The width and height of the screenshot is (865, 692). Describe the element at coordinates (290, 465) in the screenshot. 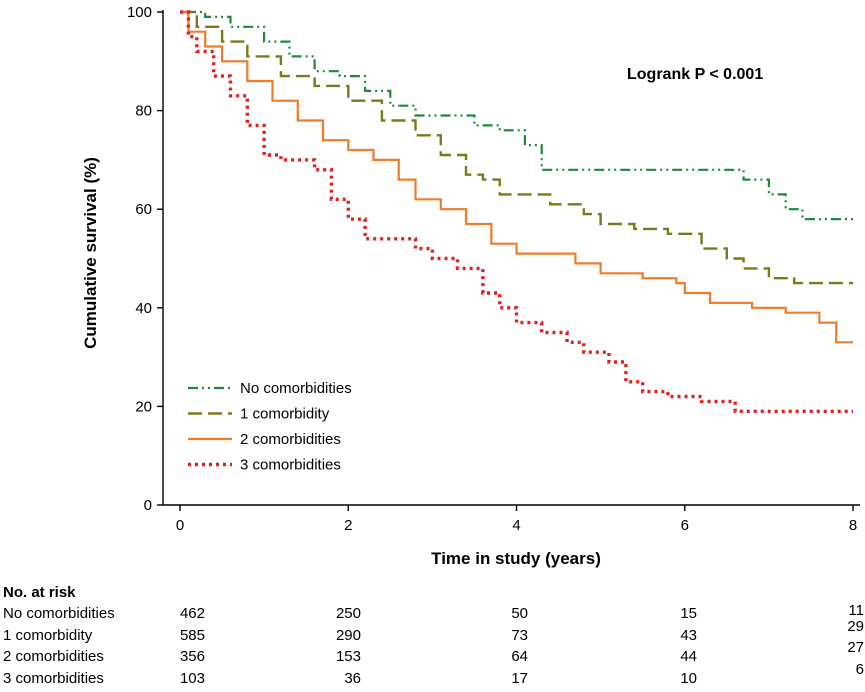

I see `legend-label-4: 3 comorbidities` at that location.